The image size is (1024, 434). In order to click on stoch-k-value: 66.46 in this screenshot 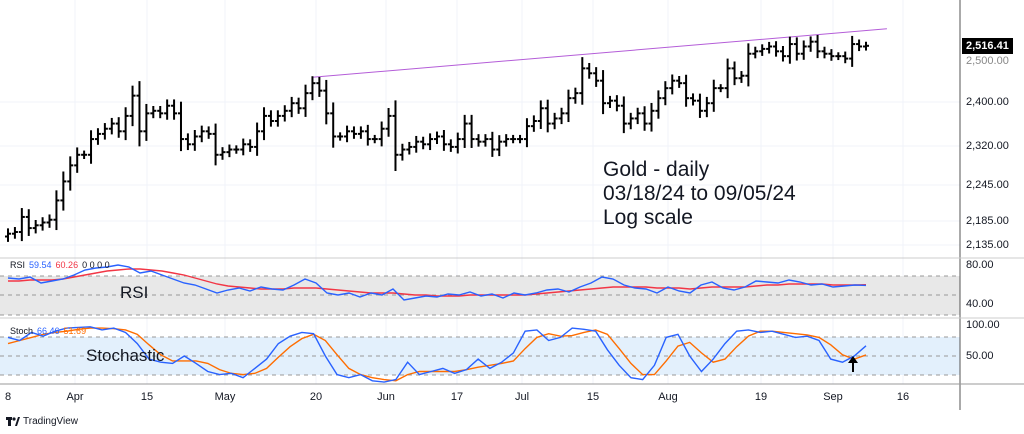, I will do `click(48, 331)`.